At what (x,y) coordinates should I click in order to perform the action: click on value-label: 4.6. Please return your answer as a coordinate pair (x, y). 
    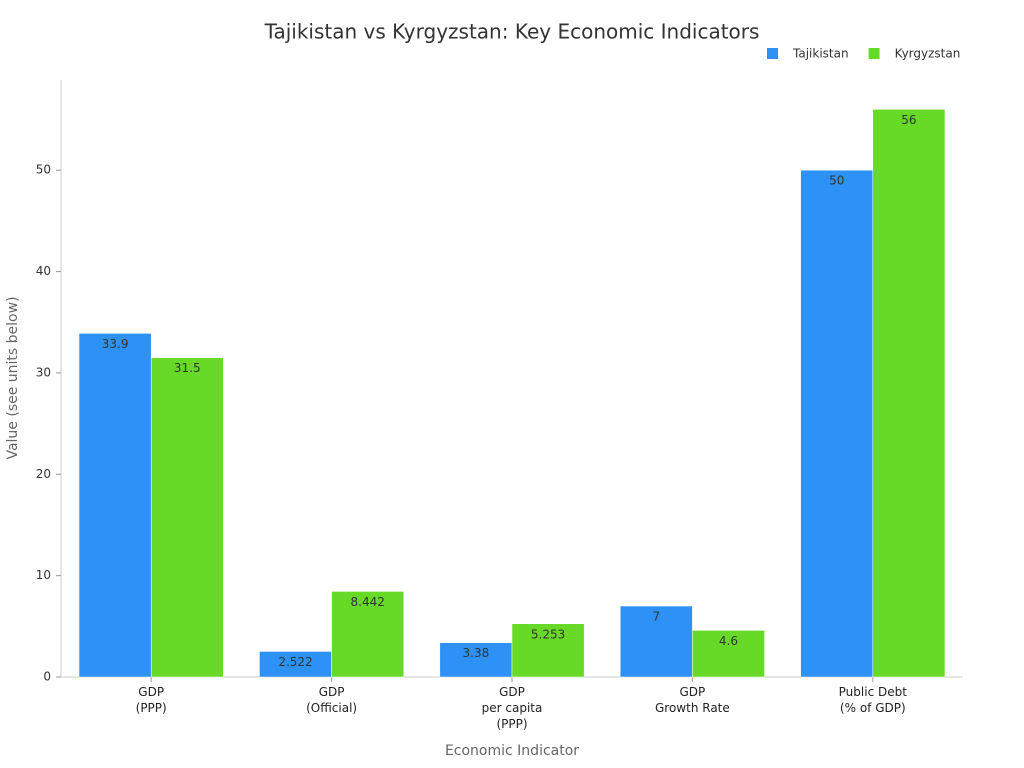
    Looking at the image, I should click on (728, 641).